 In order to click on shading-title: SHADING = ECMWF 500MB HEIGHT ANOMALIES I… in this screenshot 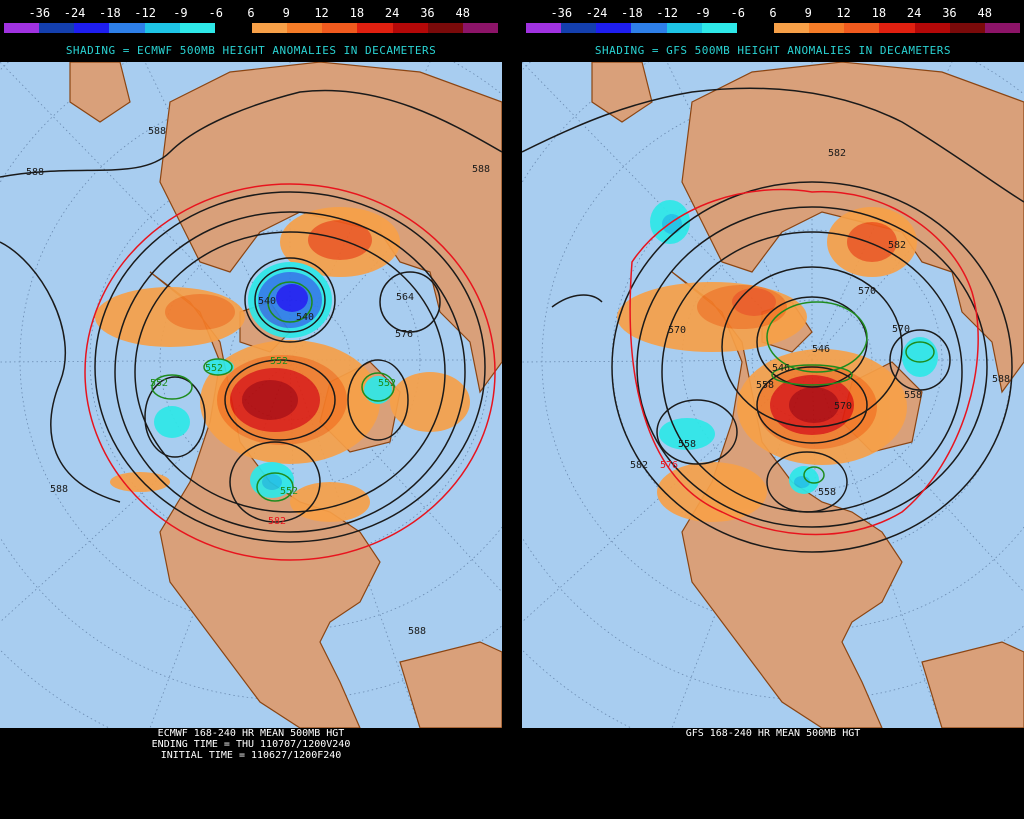, I will do `click(251, 50)`.